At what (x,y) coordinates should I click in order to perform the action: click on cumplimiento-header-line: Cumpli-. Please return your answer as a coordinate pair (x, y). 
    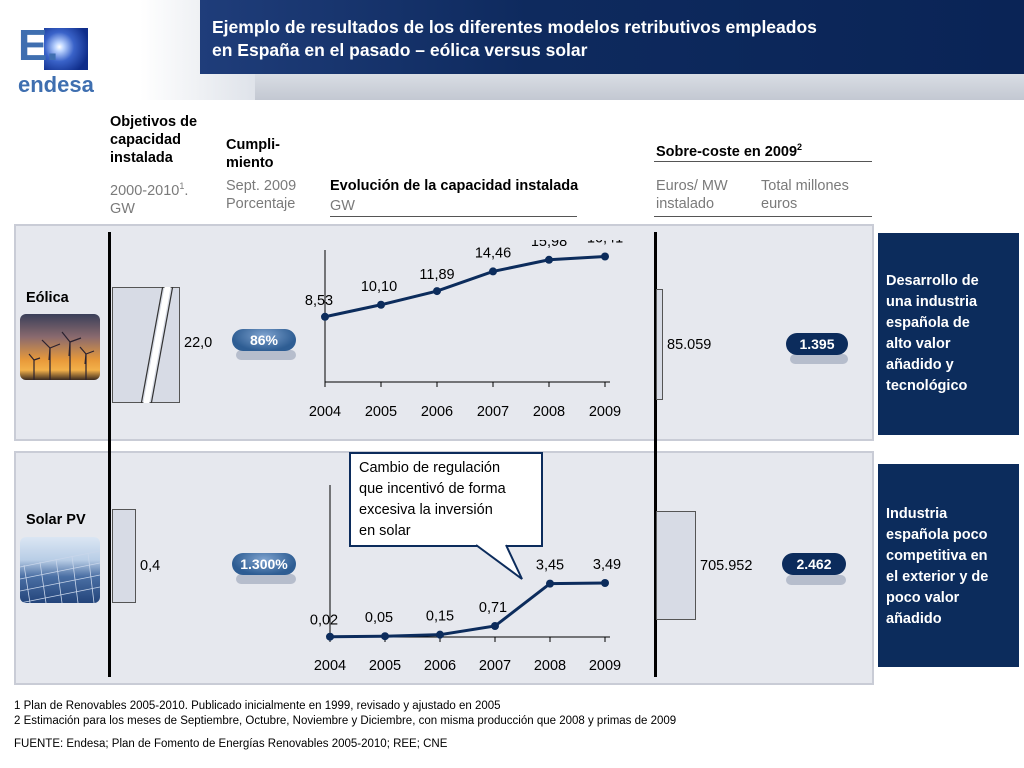
    Looking at the image, I should click on (253, 145).